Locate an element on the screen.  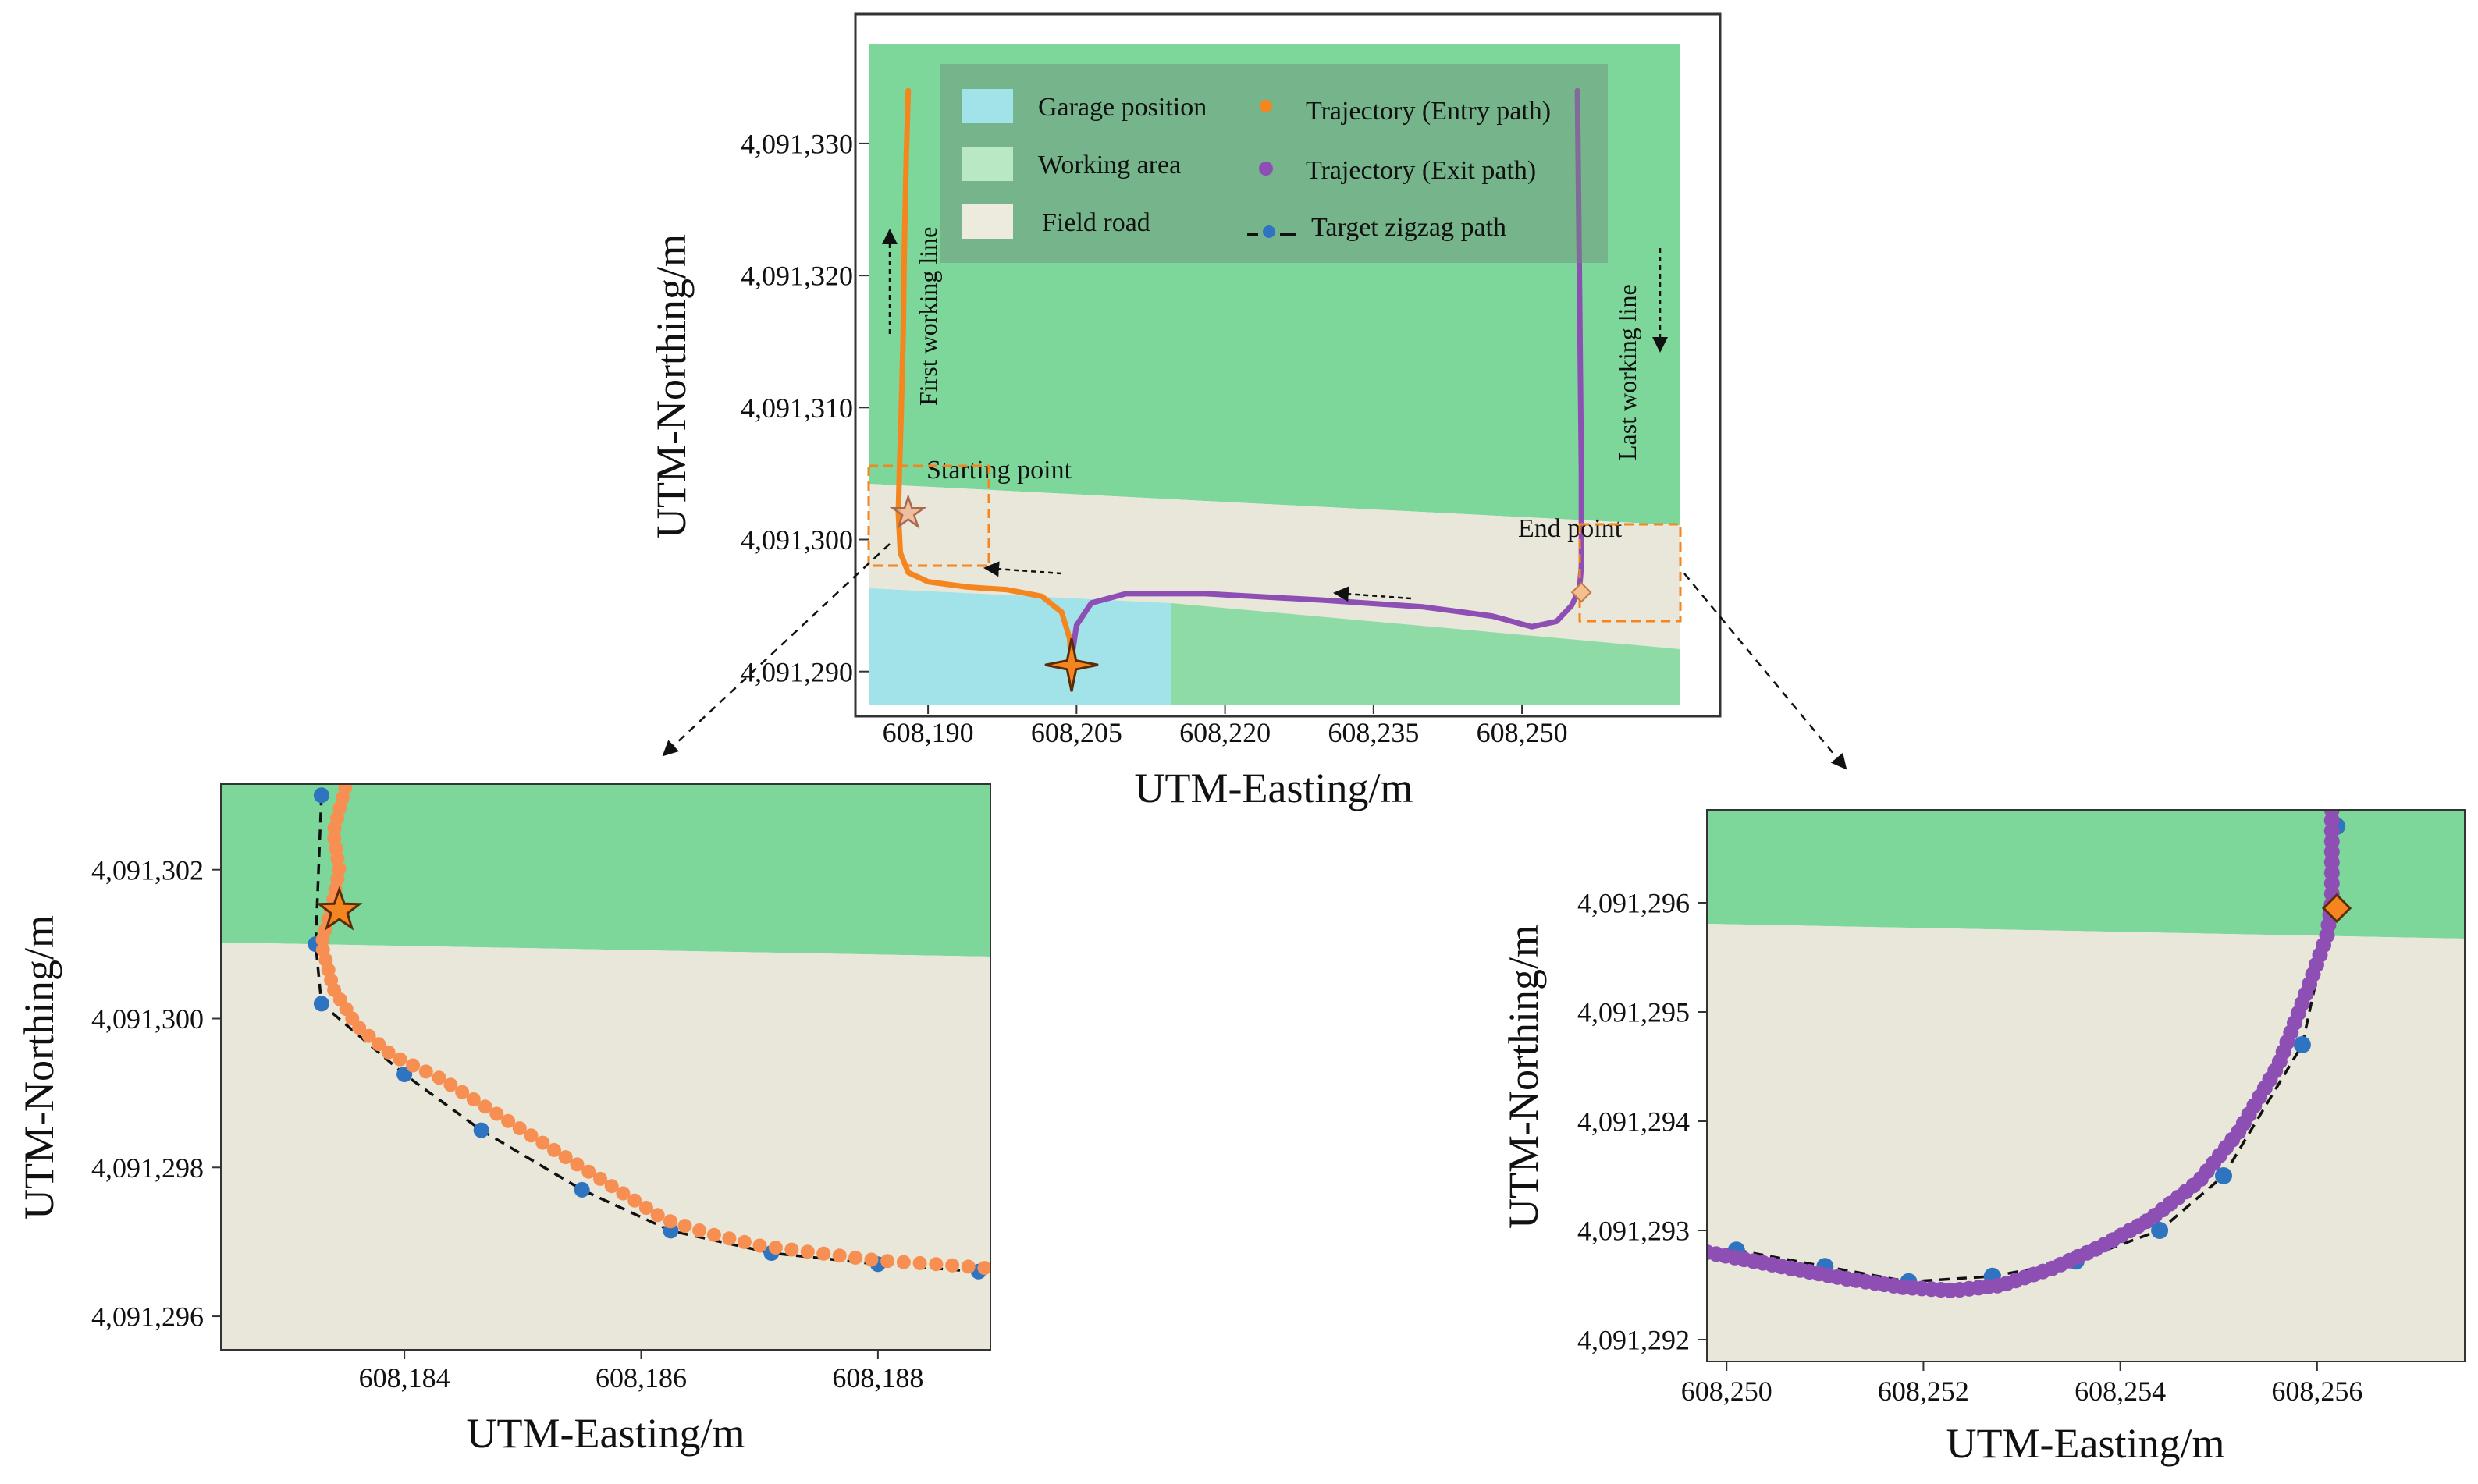
start-zoom-y-tick-label: 4,091,302 is located at coordinates (147, 870).